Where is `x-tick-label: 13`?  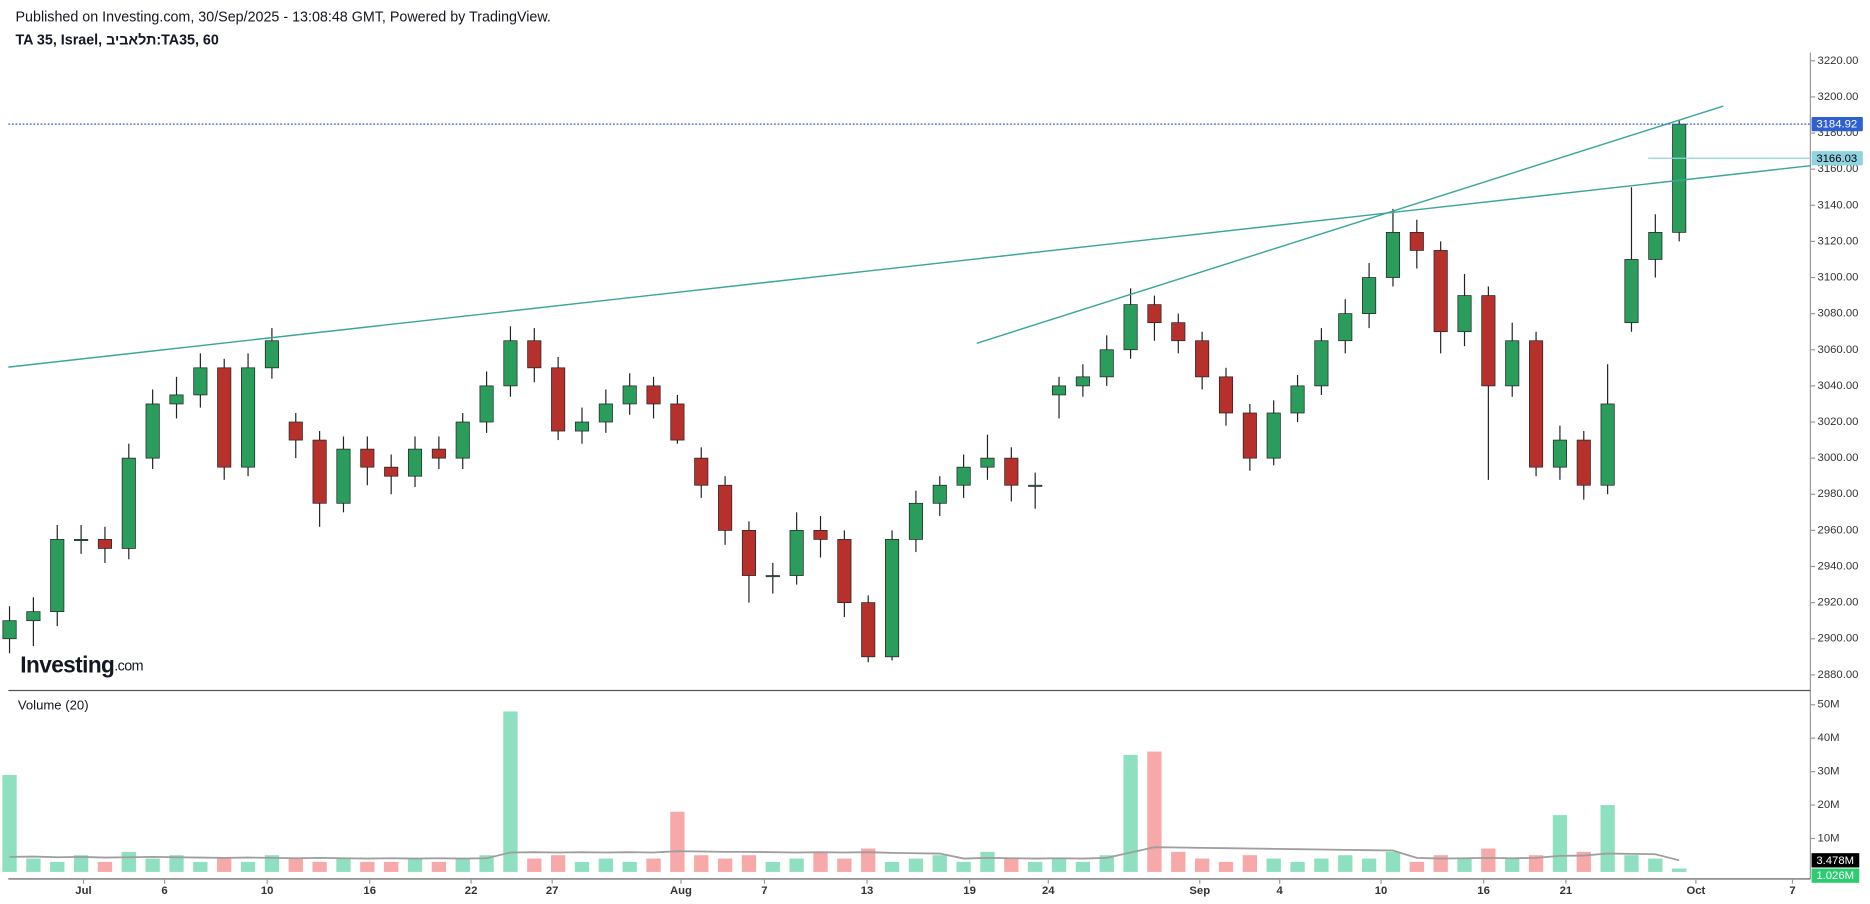
x-tick-label: 13 is located at coordinates (867, 891).